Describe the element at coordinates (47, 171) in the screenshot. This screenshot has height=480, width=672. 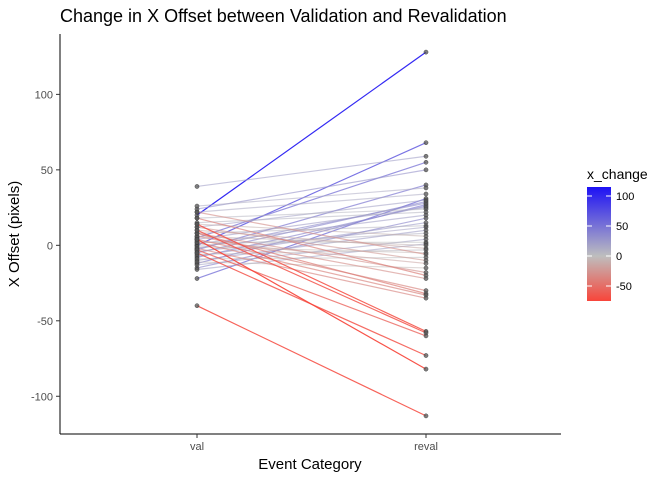
I see `y-tick-label: 50` at that location.